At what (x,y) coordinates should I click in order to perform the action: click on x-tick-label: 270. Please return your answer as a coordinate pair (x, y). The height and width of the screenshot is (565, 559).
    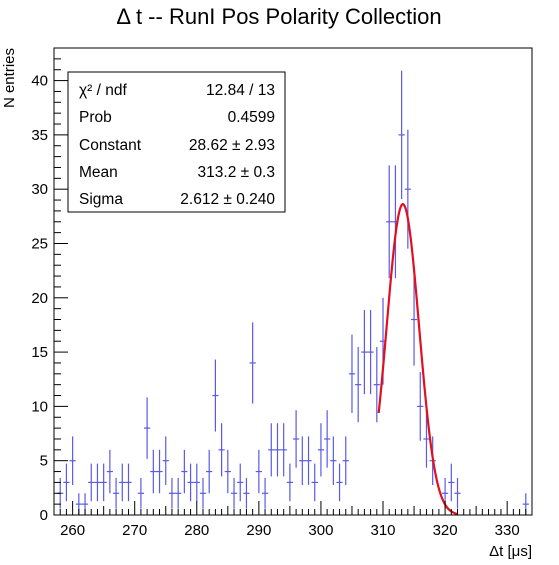
    Looking at the image, I should click on (134, 530).